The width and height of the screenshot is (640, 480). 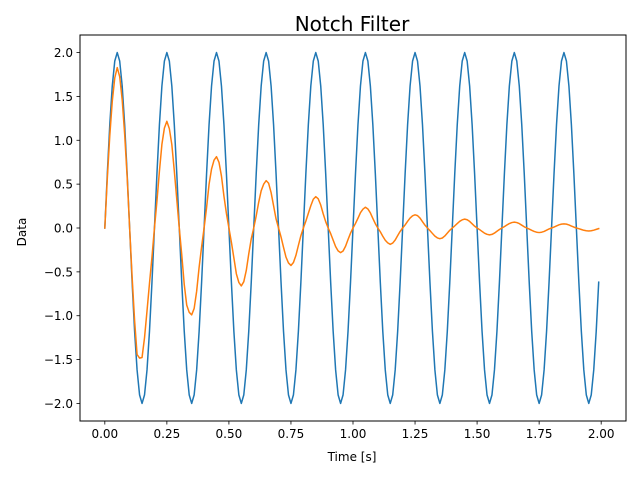 What do you see at coordinates (63, 141) in the screenshot?
I see `y-tick-label: 1.0` at bounding box center [63, 141].